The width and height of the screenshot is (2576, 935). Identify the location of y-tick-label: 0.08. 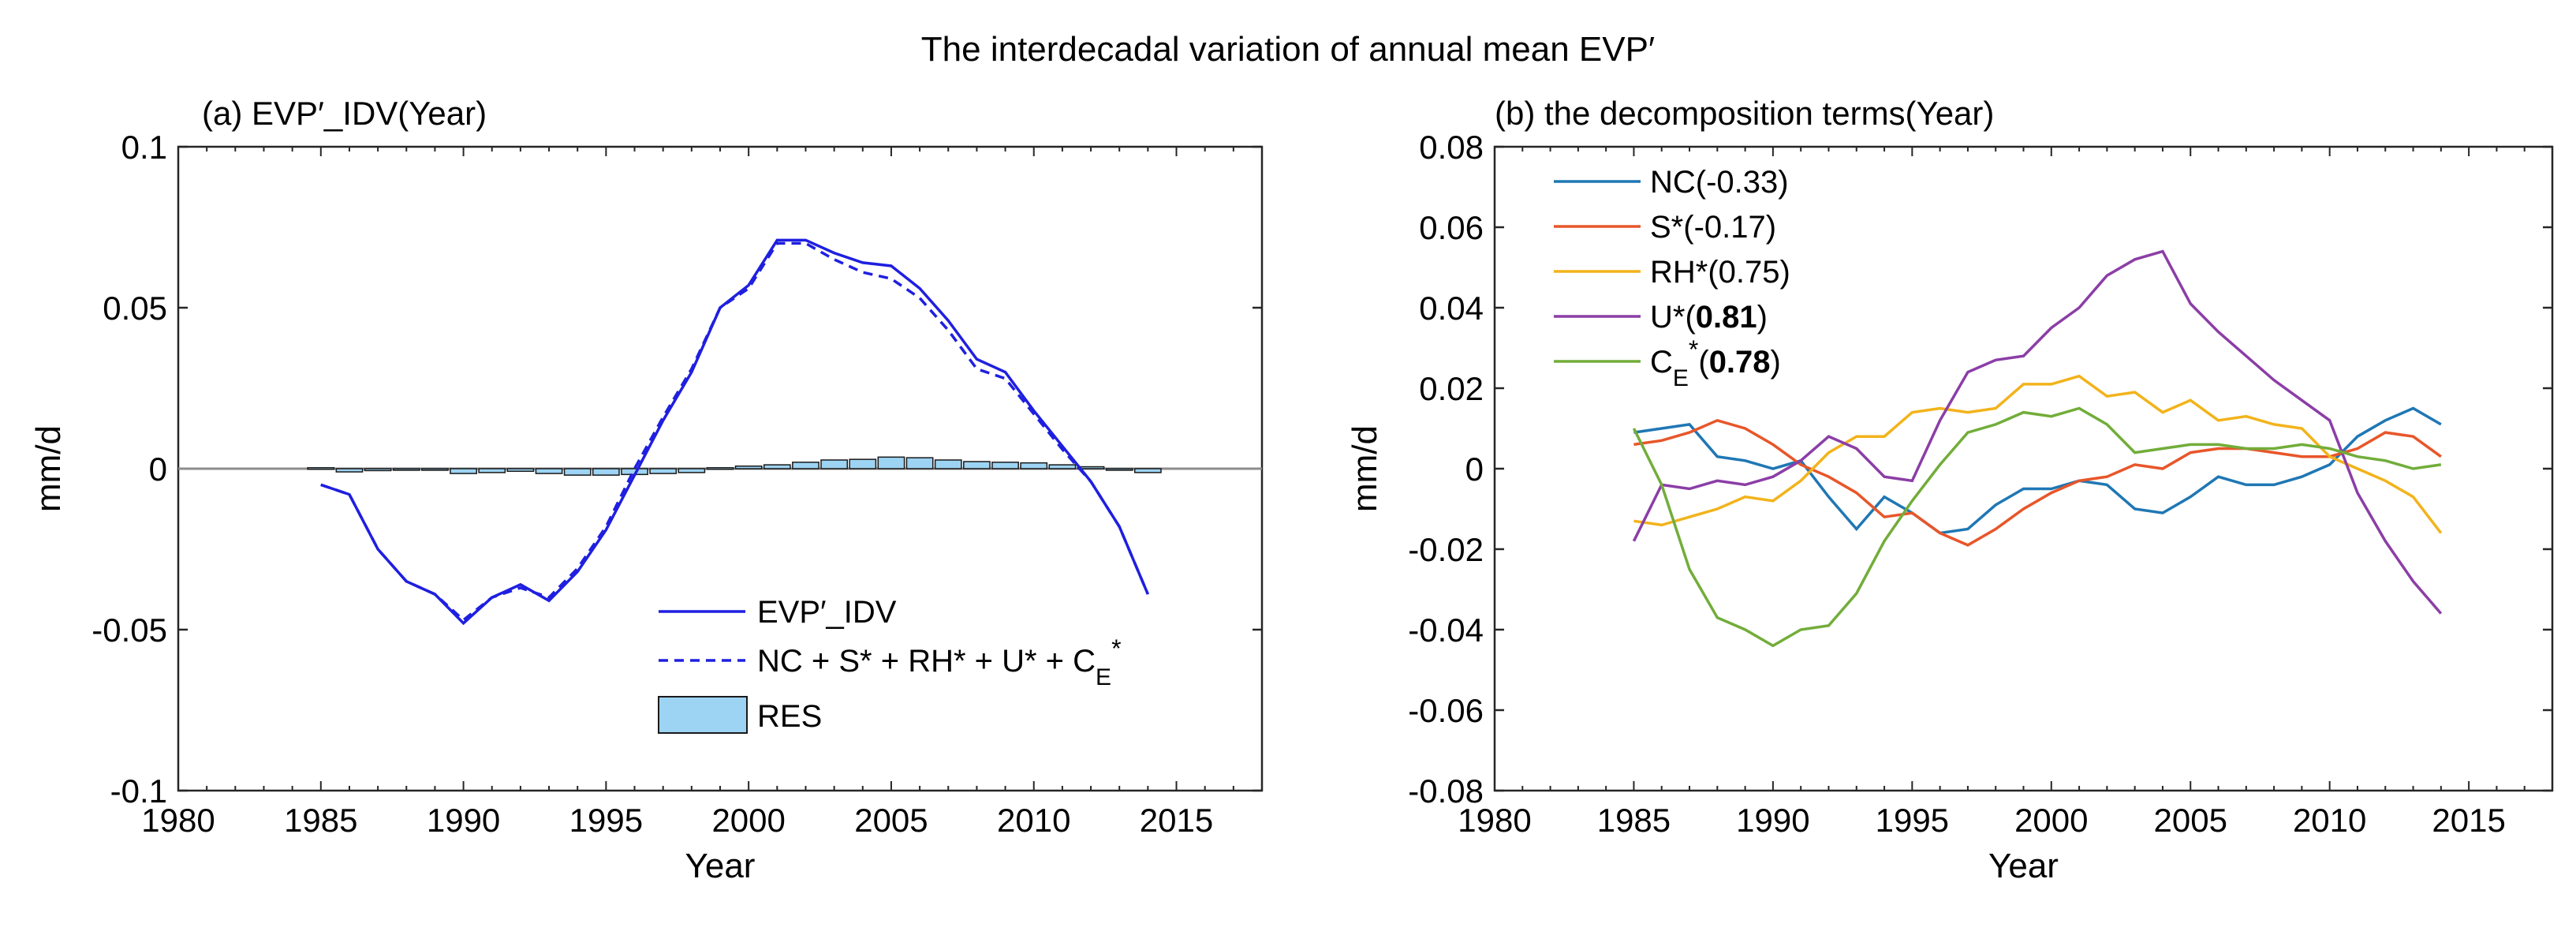
(1451, 147).